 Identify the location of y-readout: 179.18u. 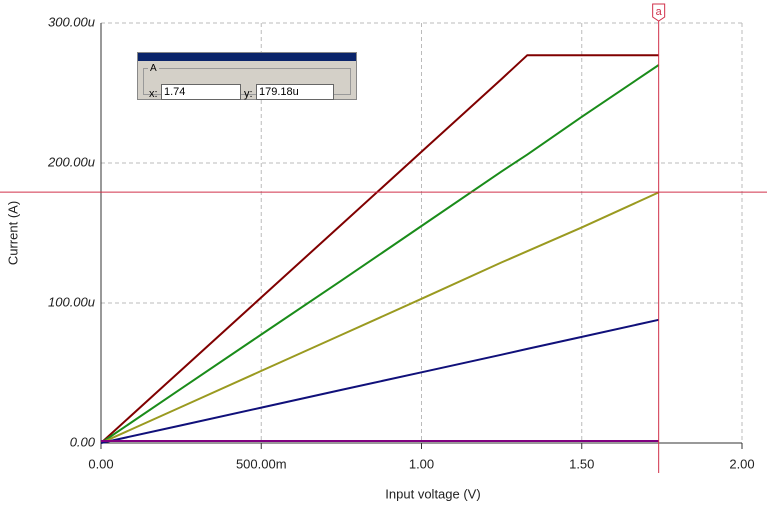
(295, 92).